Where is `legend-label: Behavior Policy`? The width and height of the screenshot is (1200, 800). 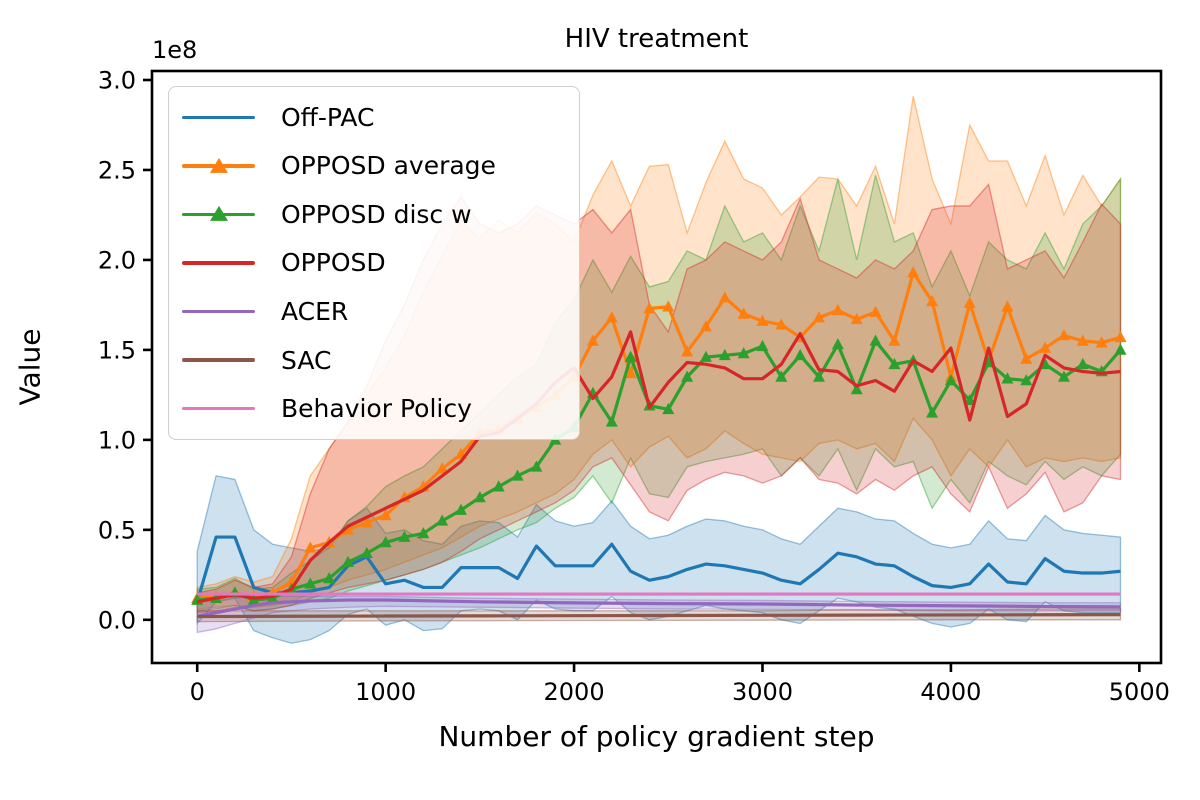 legend-label: Behavior Policy is located at coordinates (376, 409).